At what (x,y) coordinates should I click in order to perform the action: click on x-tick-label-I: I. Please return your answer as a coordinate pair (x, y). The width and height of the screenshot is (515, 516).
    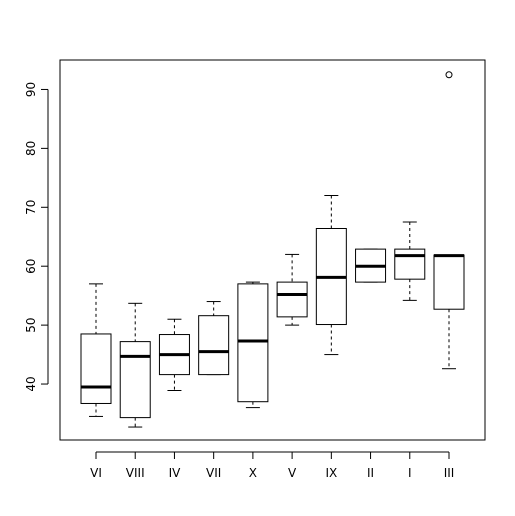
    Looking at the image, I should click on (410, 473).